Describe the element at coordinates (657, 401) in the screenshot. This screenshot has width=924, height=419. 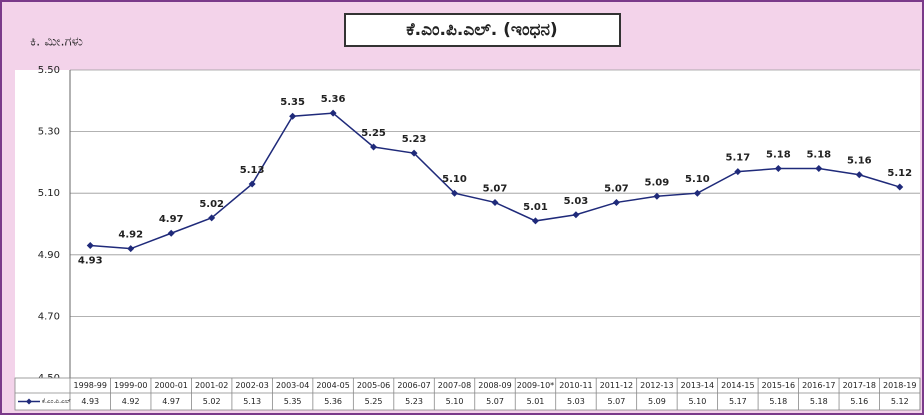
I see `table-value: 5.09` at that location.